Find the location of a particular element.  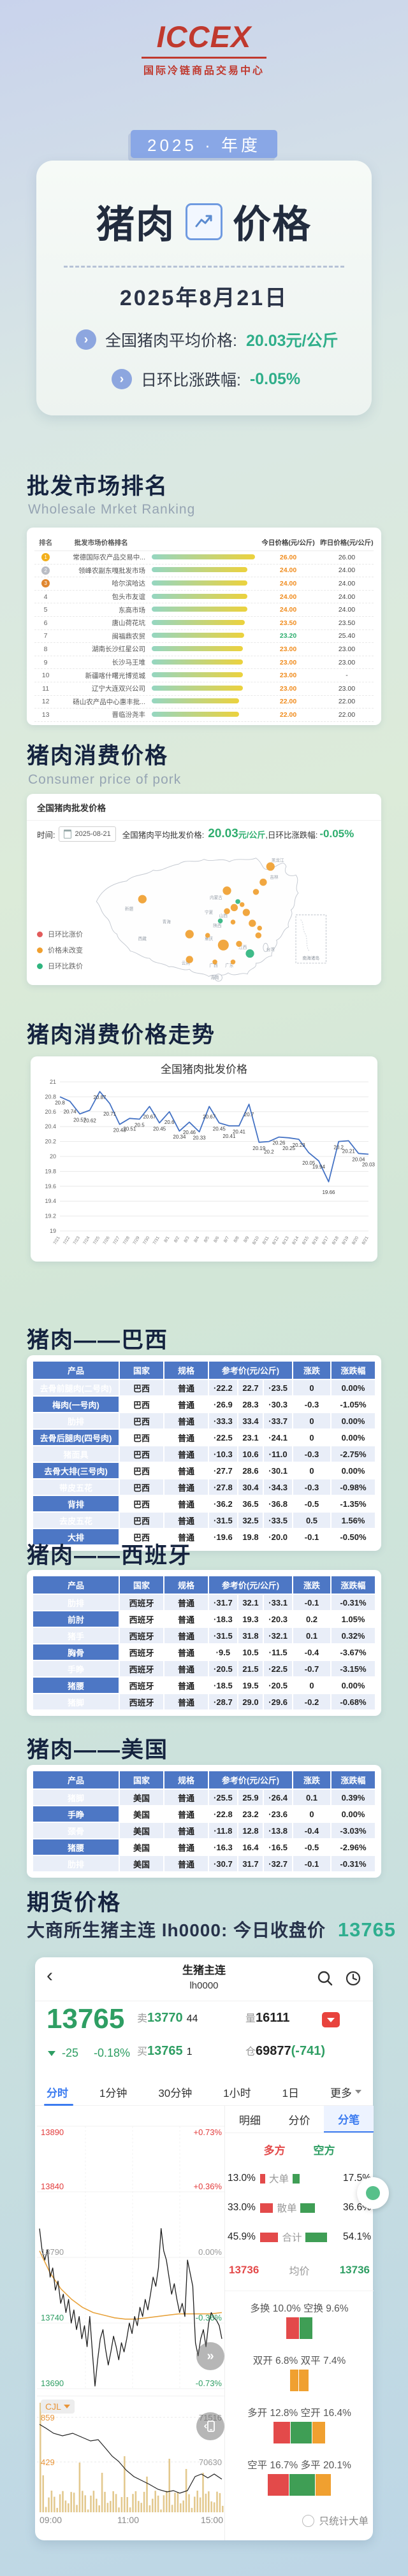

table-row: 猪腰 西班牙 普通 ·18.5 19.5·20.5 0 0.00% is located at coordinates (204, 1685).